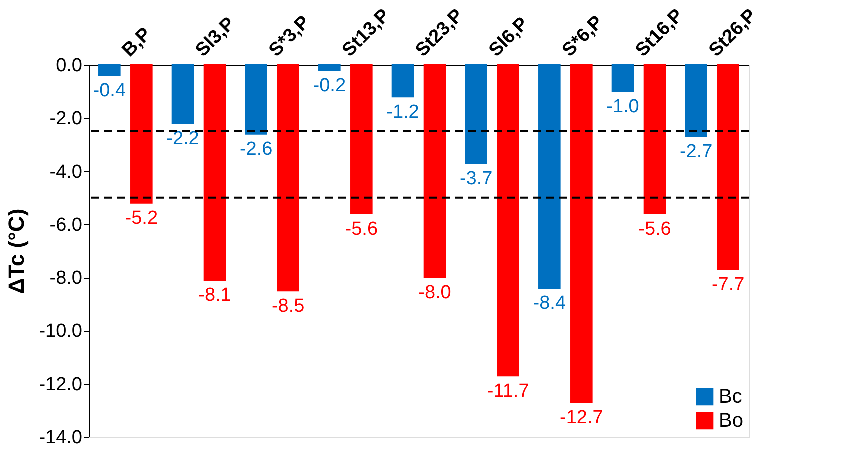 The height and width of the screenshot is (476, 843). What do you see at coordinates (256, 149) in the screenshot?
I see `data-label: -2.6` at bounding box center [256, 149].